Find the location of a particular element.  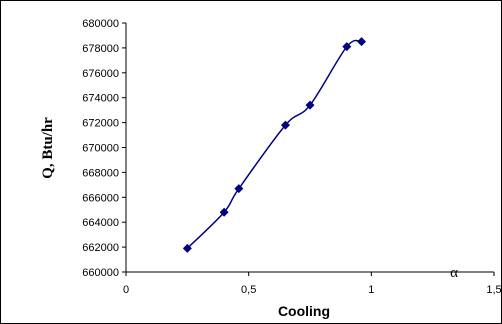

y-tick-label: 664000 is located at coordinates (100, 223).